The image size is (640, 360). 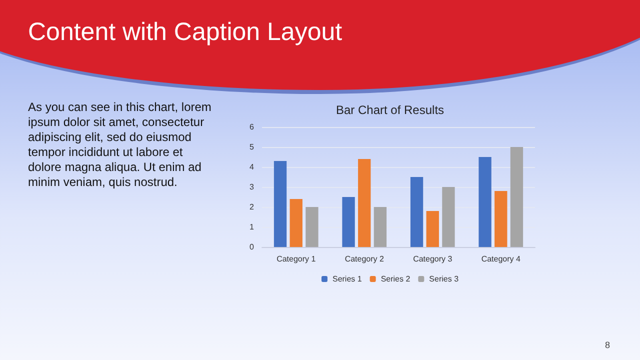 I want to click on y-tick-label: 0, so click(x=252, y=247).